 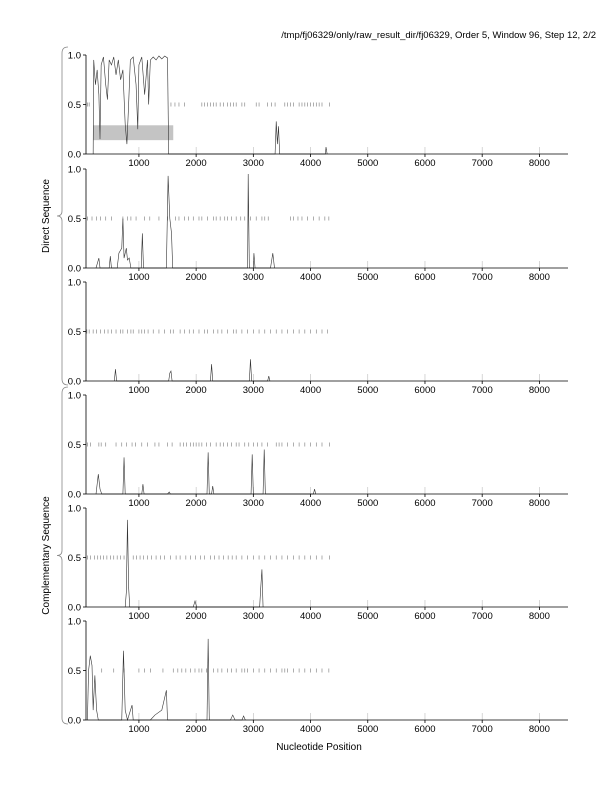 I want to click on group-label: Direct Sequence, so click(x=46, y=216).